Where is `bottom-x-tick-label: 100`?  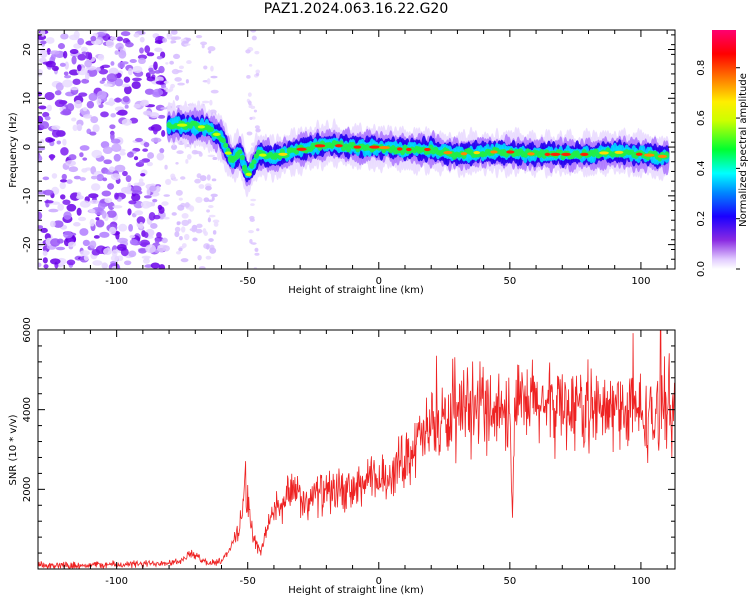
bottom-x-tick-label: 100 is located at coordinates (640, 581).